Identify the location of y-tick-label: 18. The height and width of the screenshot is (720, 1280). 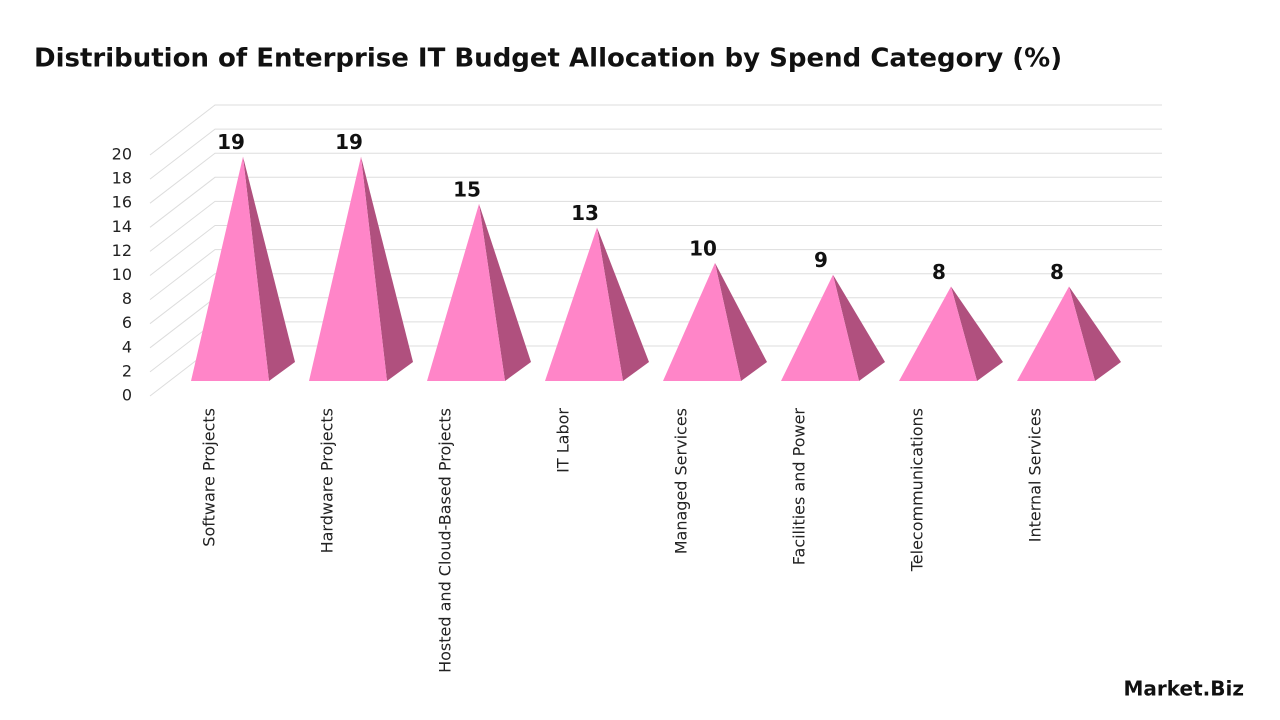
(122, 178).